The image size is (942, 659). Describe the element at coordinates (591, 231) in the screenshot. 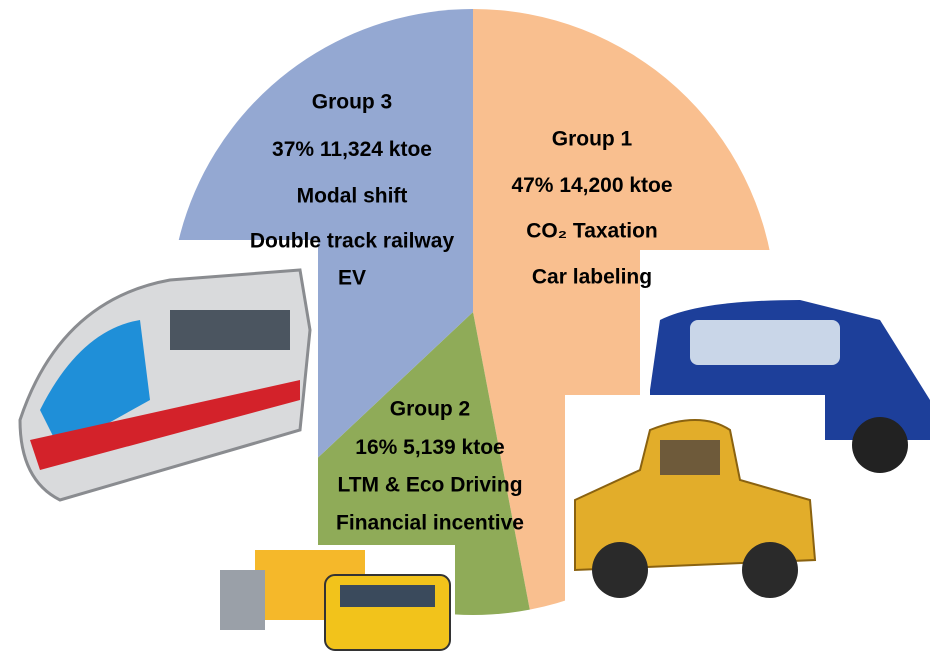

I see `measure-label: CO₂ Taxation` at that location.